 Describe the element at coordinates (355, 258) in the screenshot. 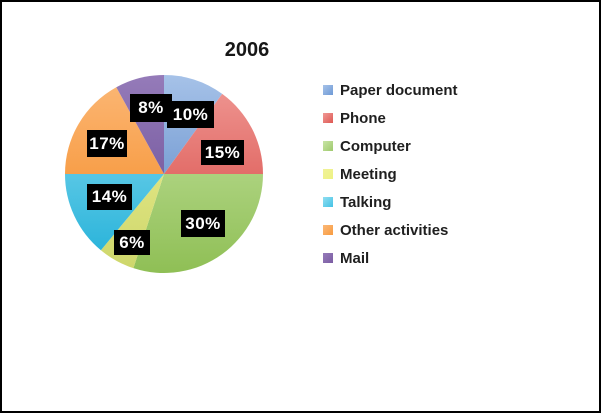

I see `legend-label: Mail` at that location.